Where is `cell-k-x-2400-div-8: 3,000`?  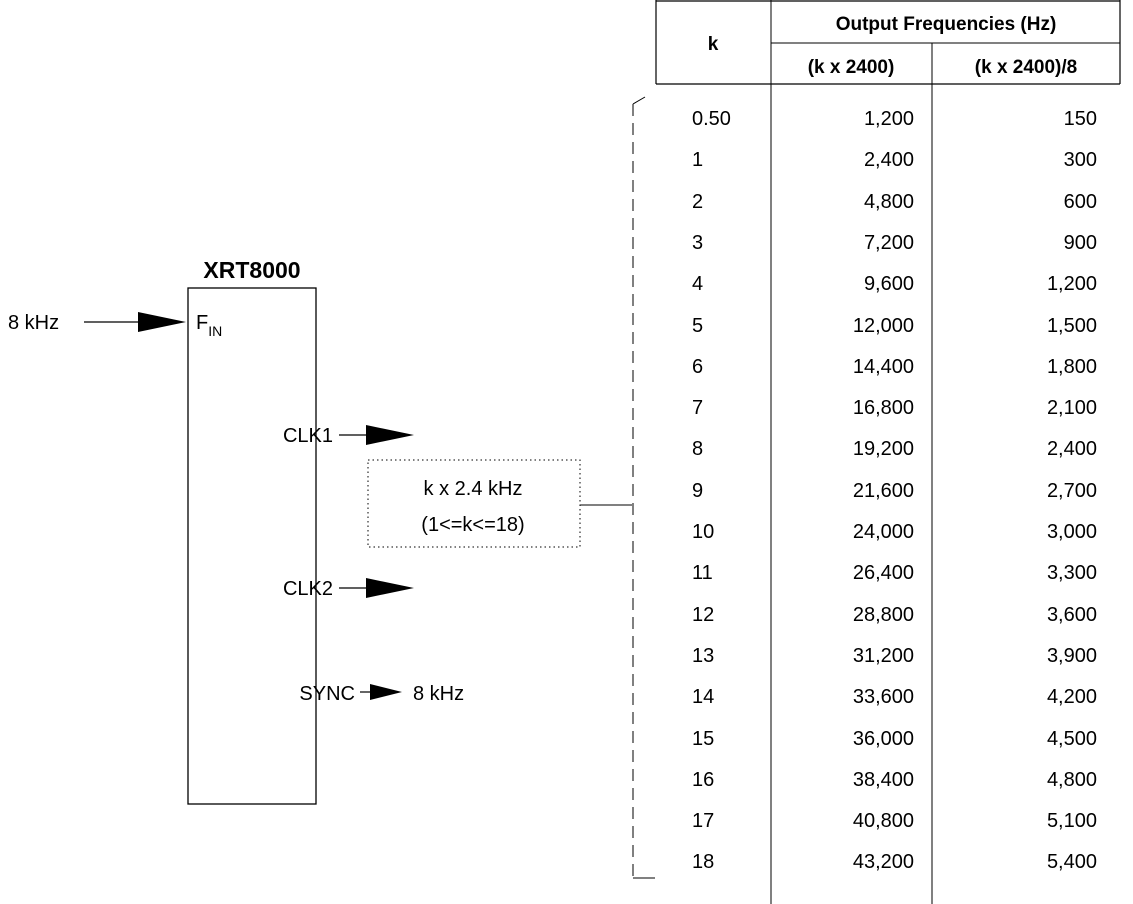 cell-k-x-2400-div-8: 3,000 is located at coordinates (1072, 532).